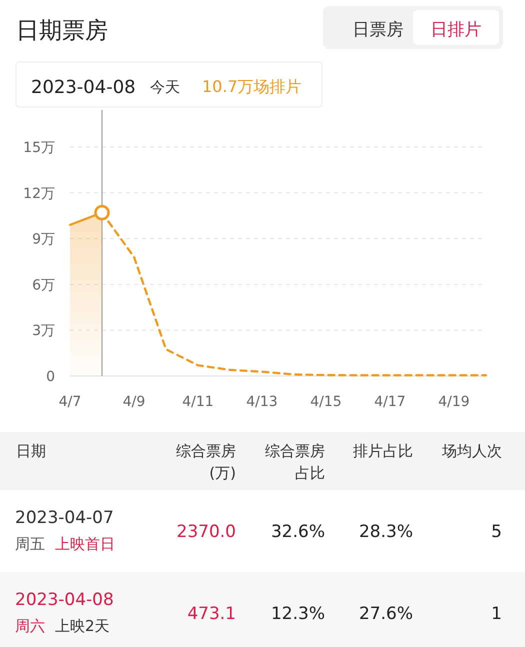 This screenshot has width=525, height=647. What do you see at coordinates (70, 402) in the screenshot?
I see `x-tick-label: 4/7` at bounding box center [70, 402].